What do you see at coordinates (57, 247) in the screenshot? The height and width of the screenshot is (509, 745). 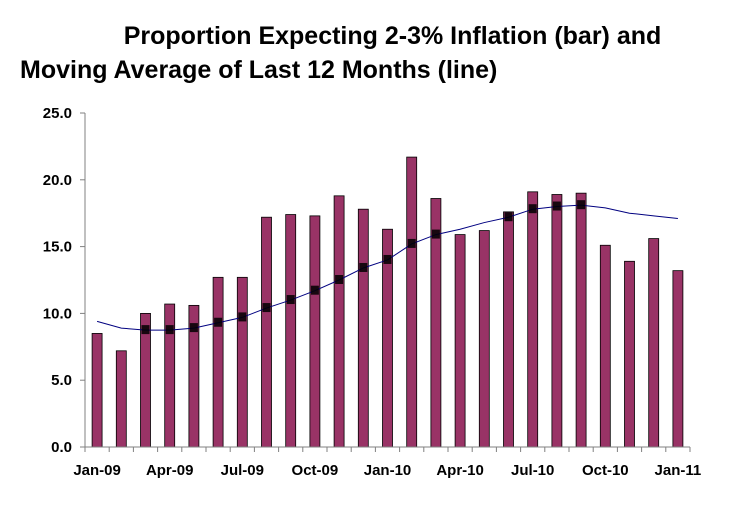 I see `y-tick-label: 15.0` at bounding box center [57, 247].